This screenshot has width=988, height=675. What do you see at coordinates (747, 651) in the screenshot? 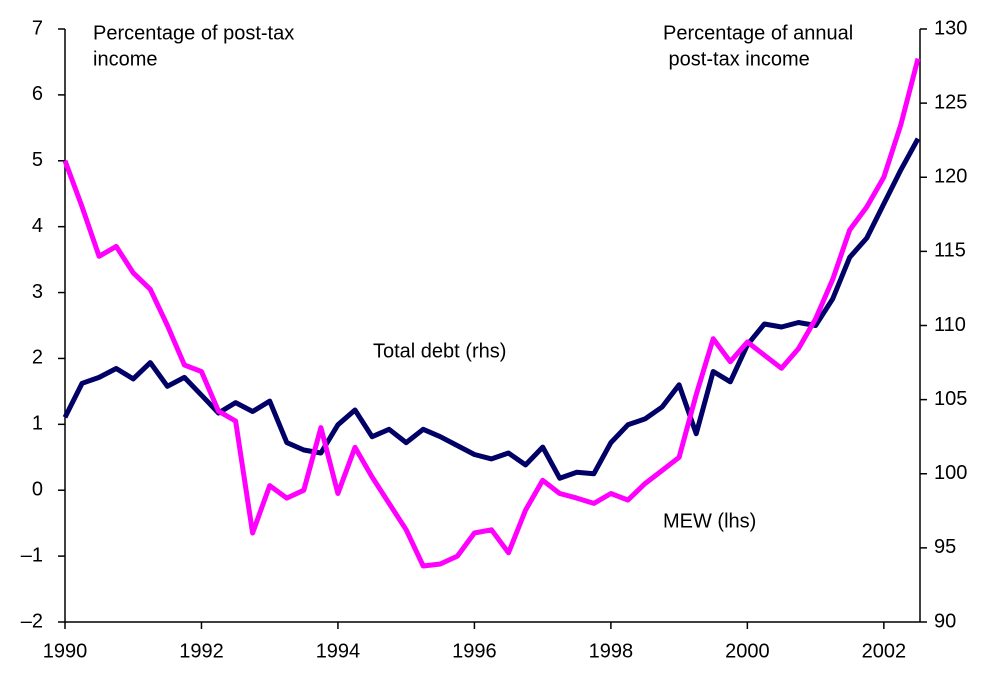
I see `x-tick-label: 2000` at bounding box center [747, 651].